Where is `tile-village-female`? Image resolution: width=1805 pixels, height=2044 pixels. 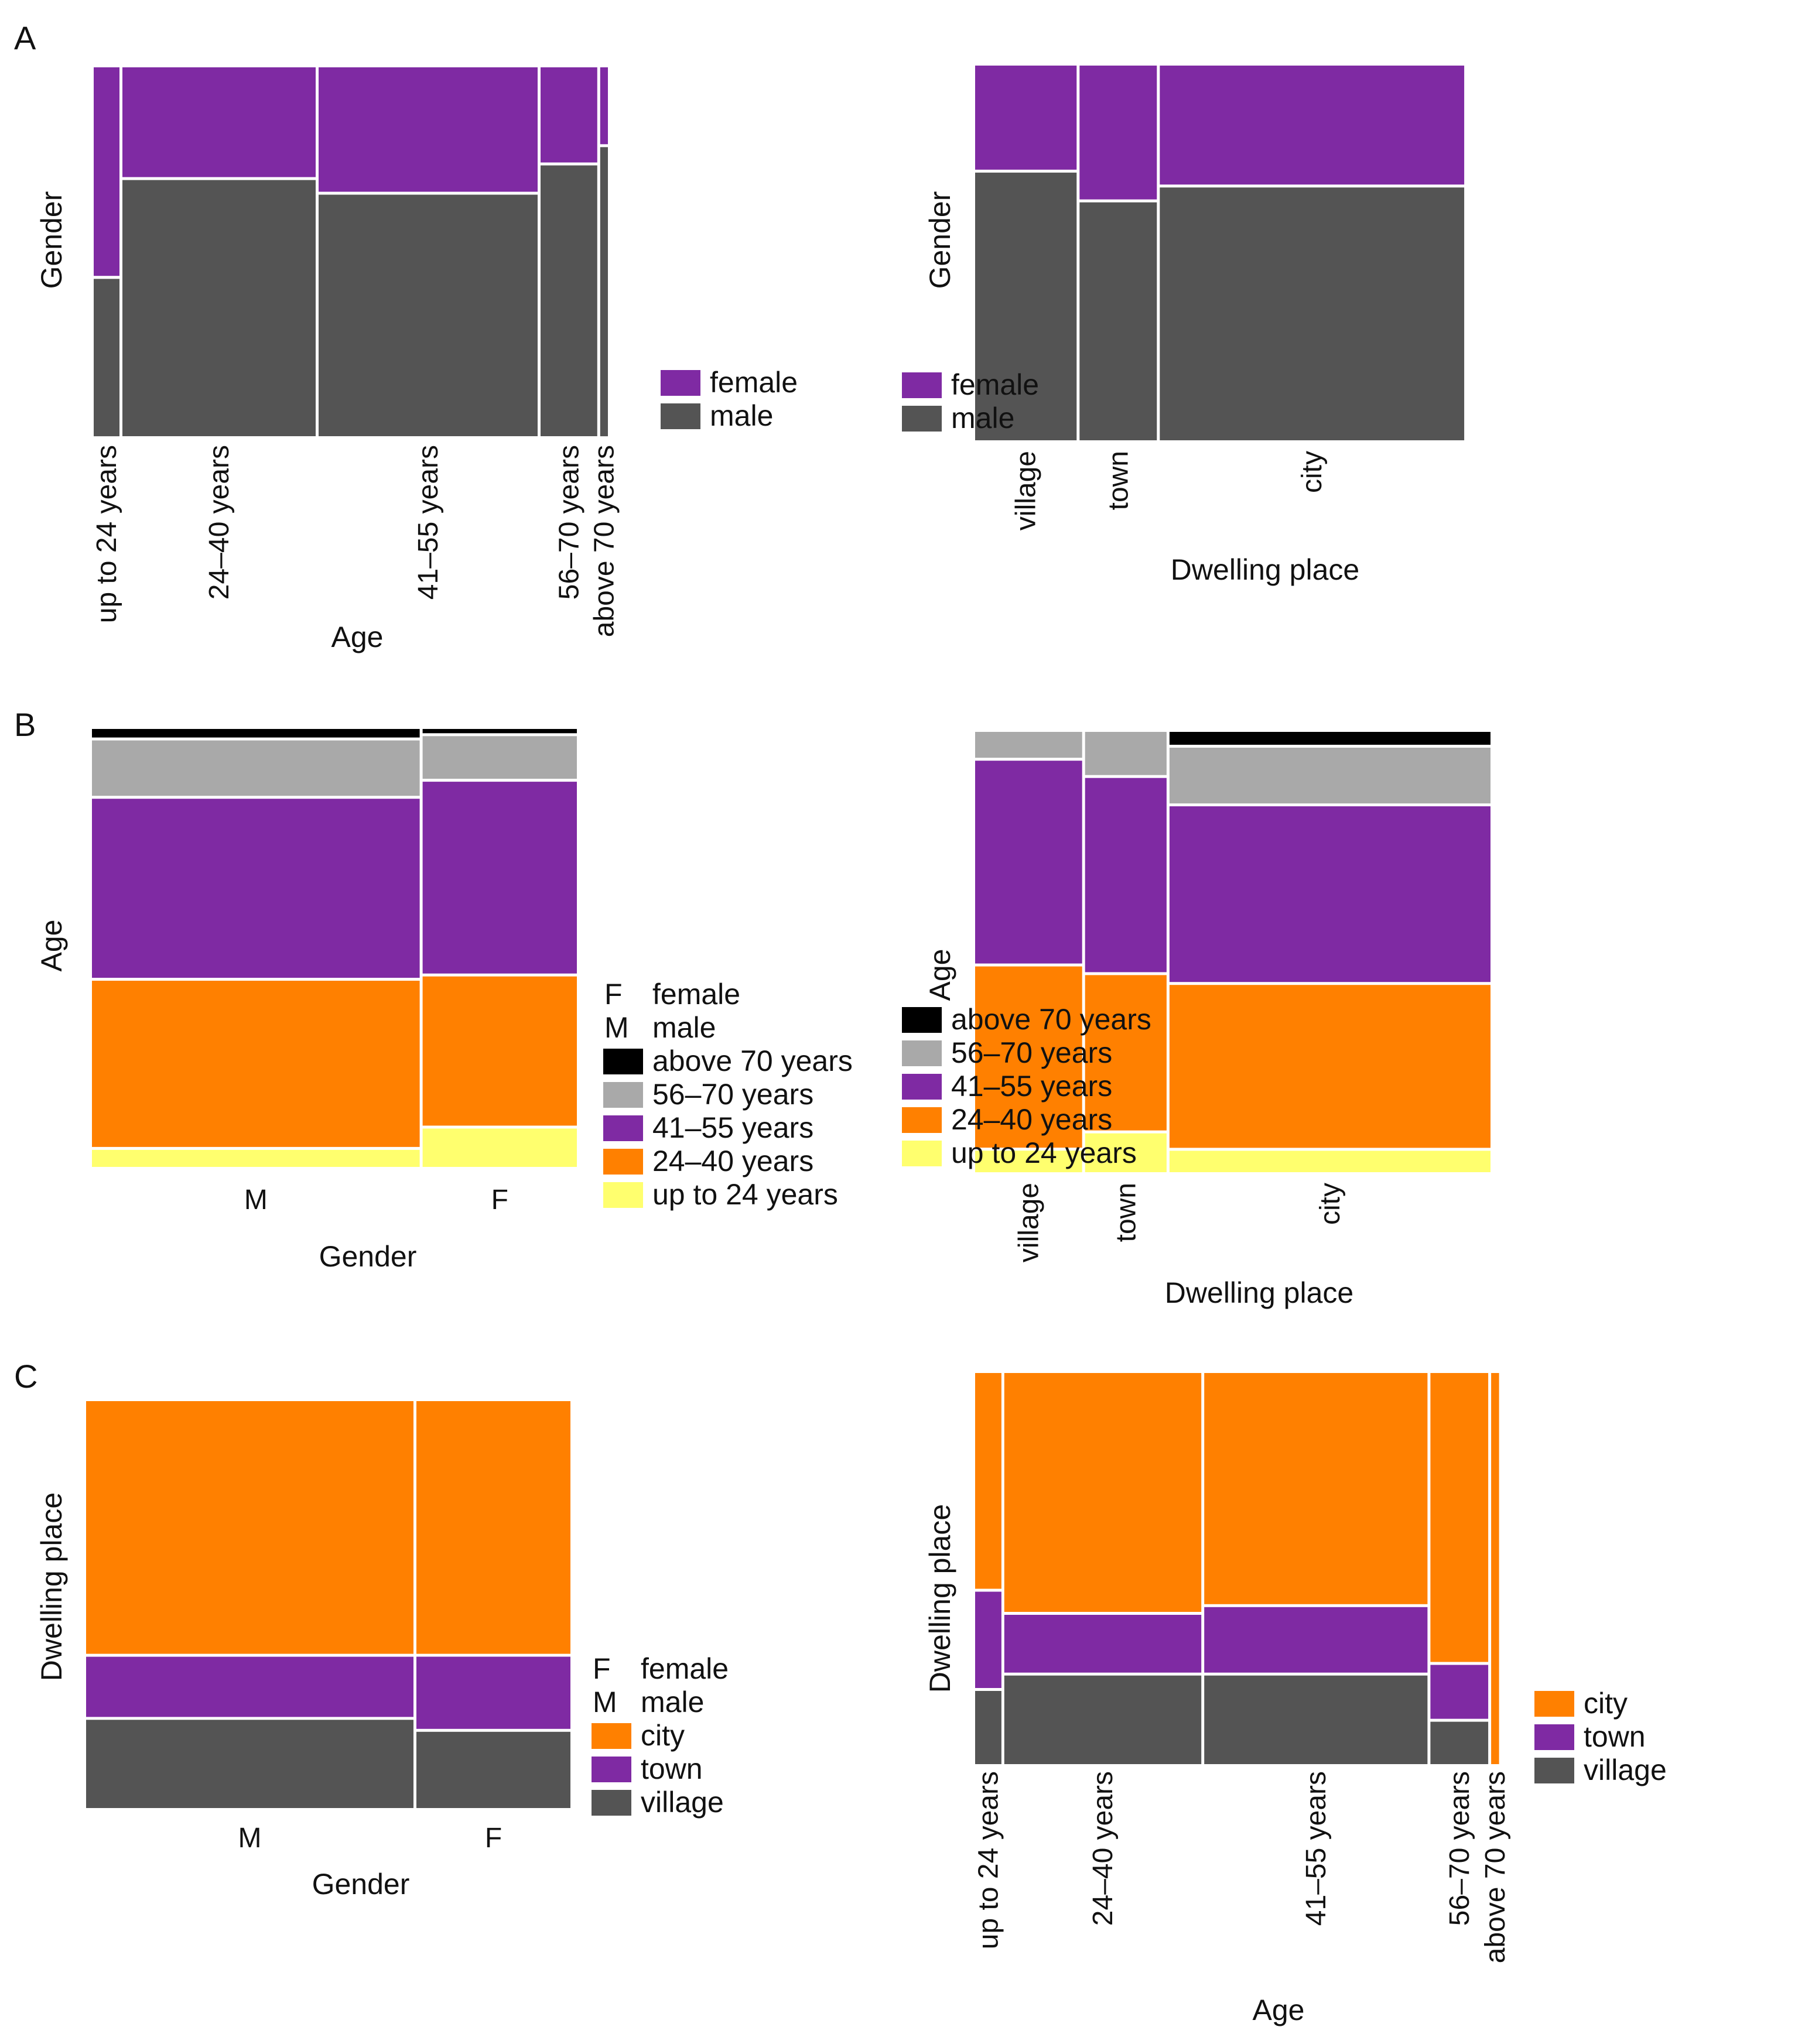 tile-village-female is located at coordinates (1026, 118).